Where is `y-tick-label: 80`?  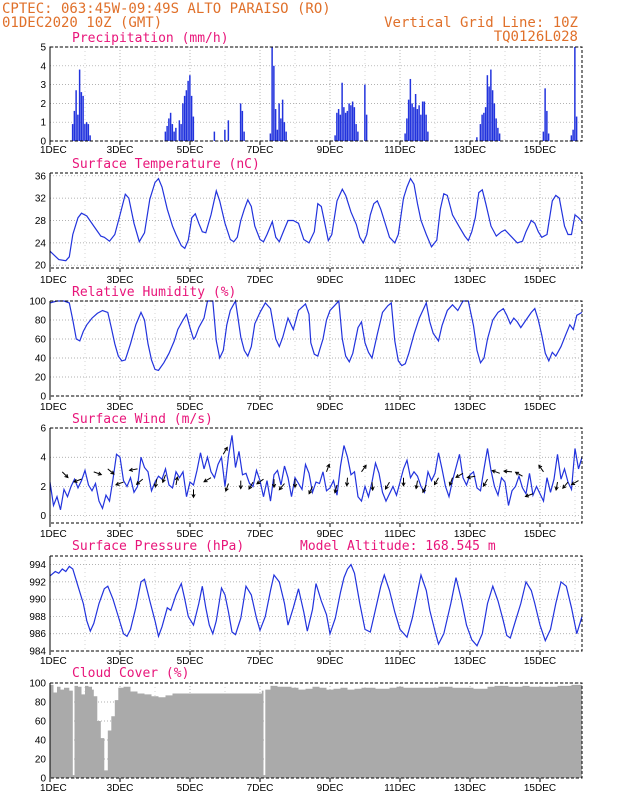
y-tick-label: 80 is located at coordinates (41, 321).